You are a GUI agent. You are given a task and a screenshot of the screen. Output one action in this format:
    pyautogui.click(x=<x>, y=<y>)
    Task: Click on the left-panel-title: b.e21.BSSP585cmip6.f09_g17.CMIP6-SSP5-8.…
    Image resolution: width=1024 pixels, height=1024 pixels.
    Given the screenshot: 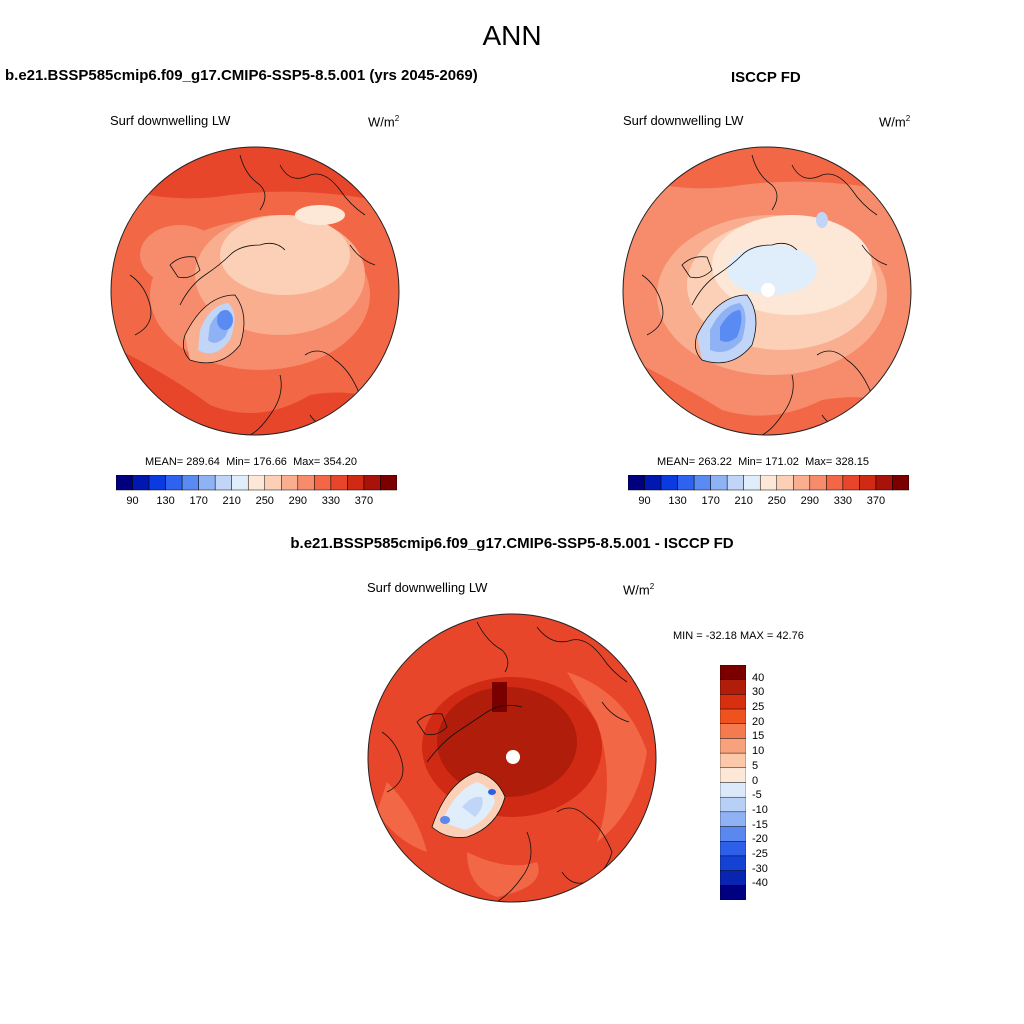 What is the action you would take?
    pyautogui.click(x=241, y=75)
    